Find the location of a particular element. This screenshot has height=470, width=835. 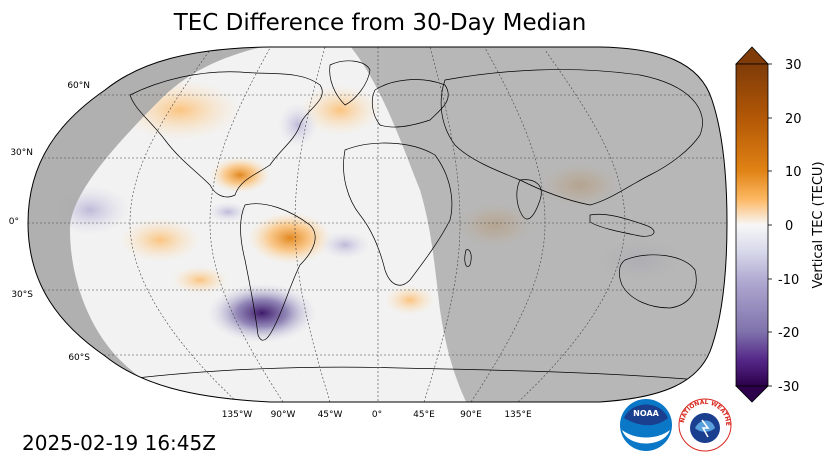

north-america-outline is located at coordinates (226, 134).